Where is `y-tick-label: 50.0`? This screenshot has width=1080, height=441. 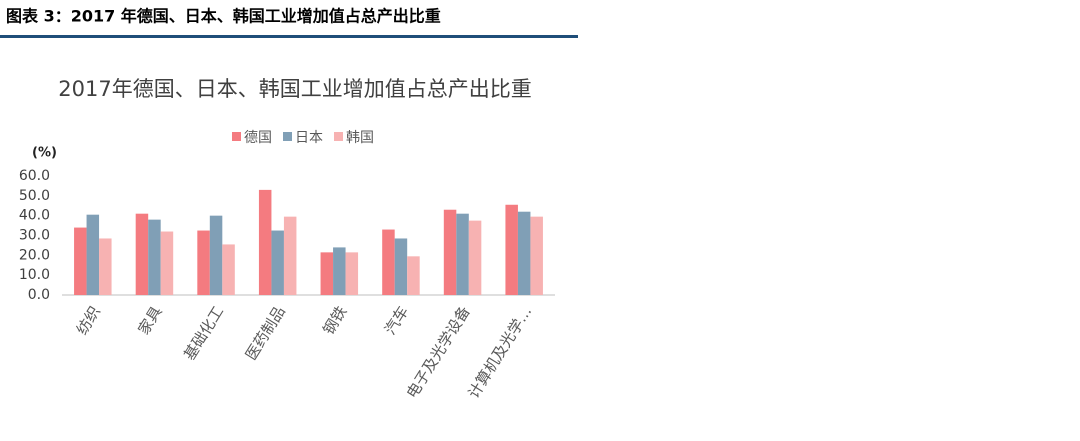 y-tick-label: 50.0 is located at coordinates (34, 196).